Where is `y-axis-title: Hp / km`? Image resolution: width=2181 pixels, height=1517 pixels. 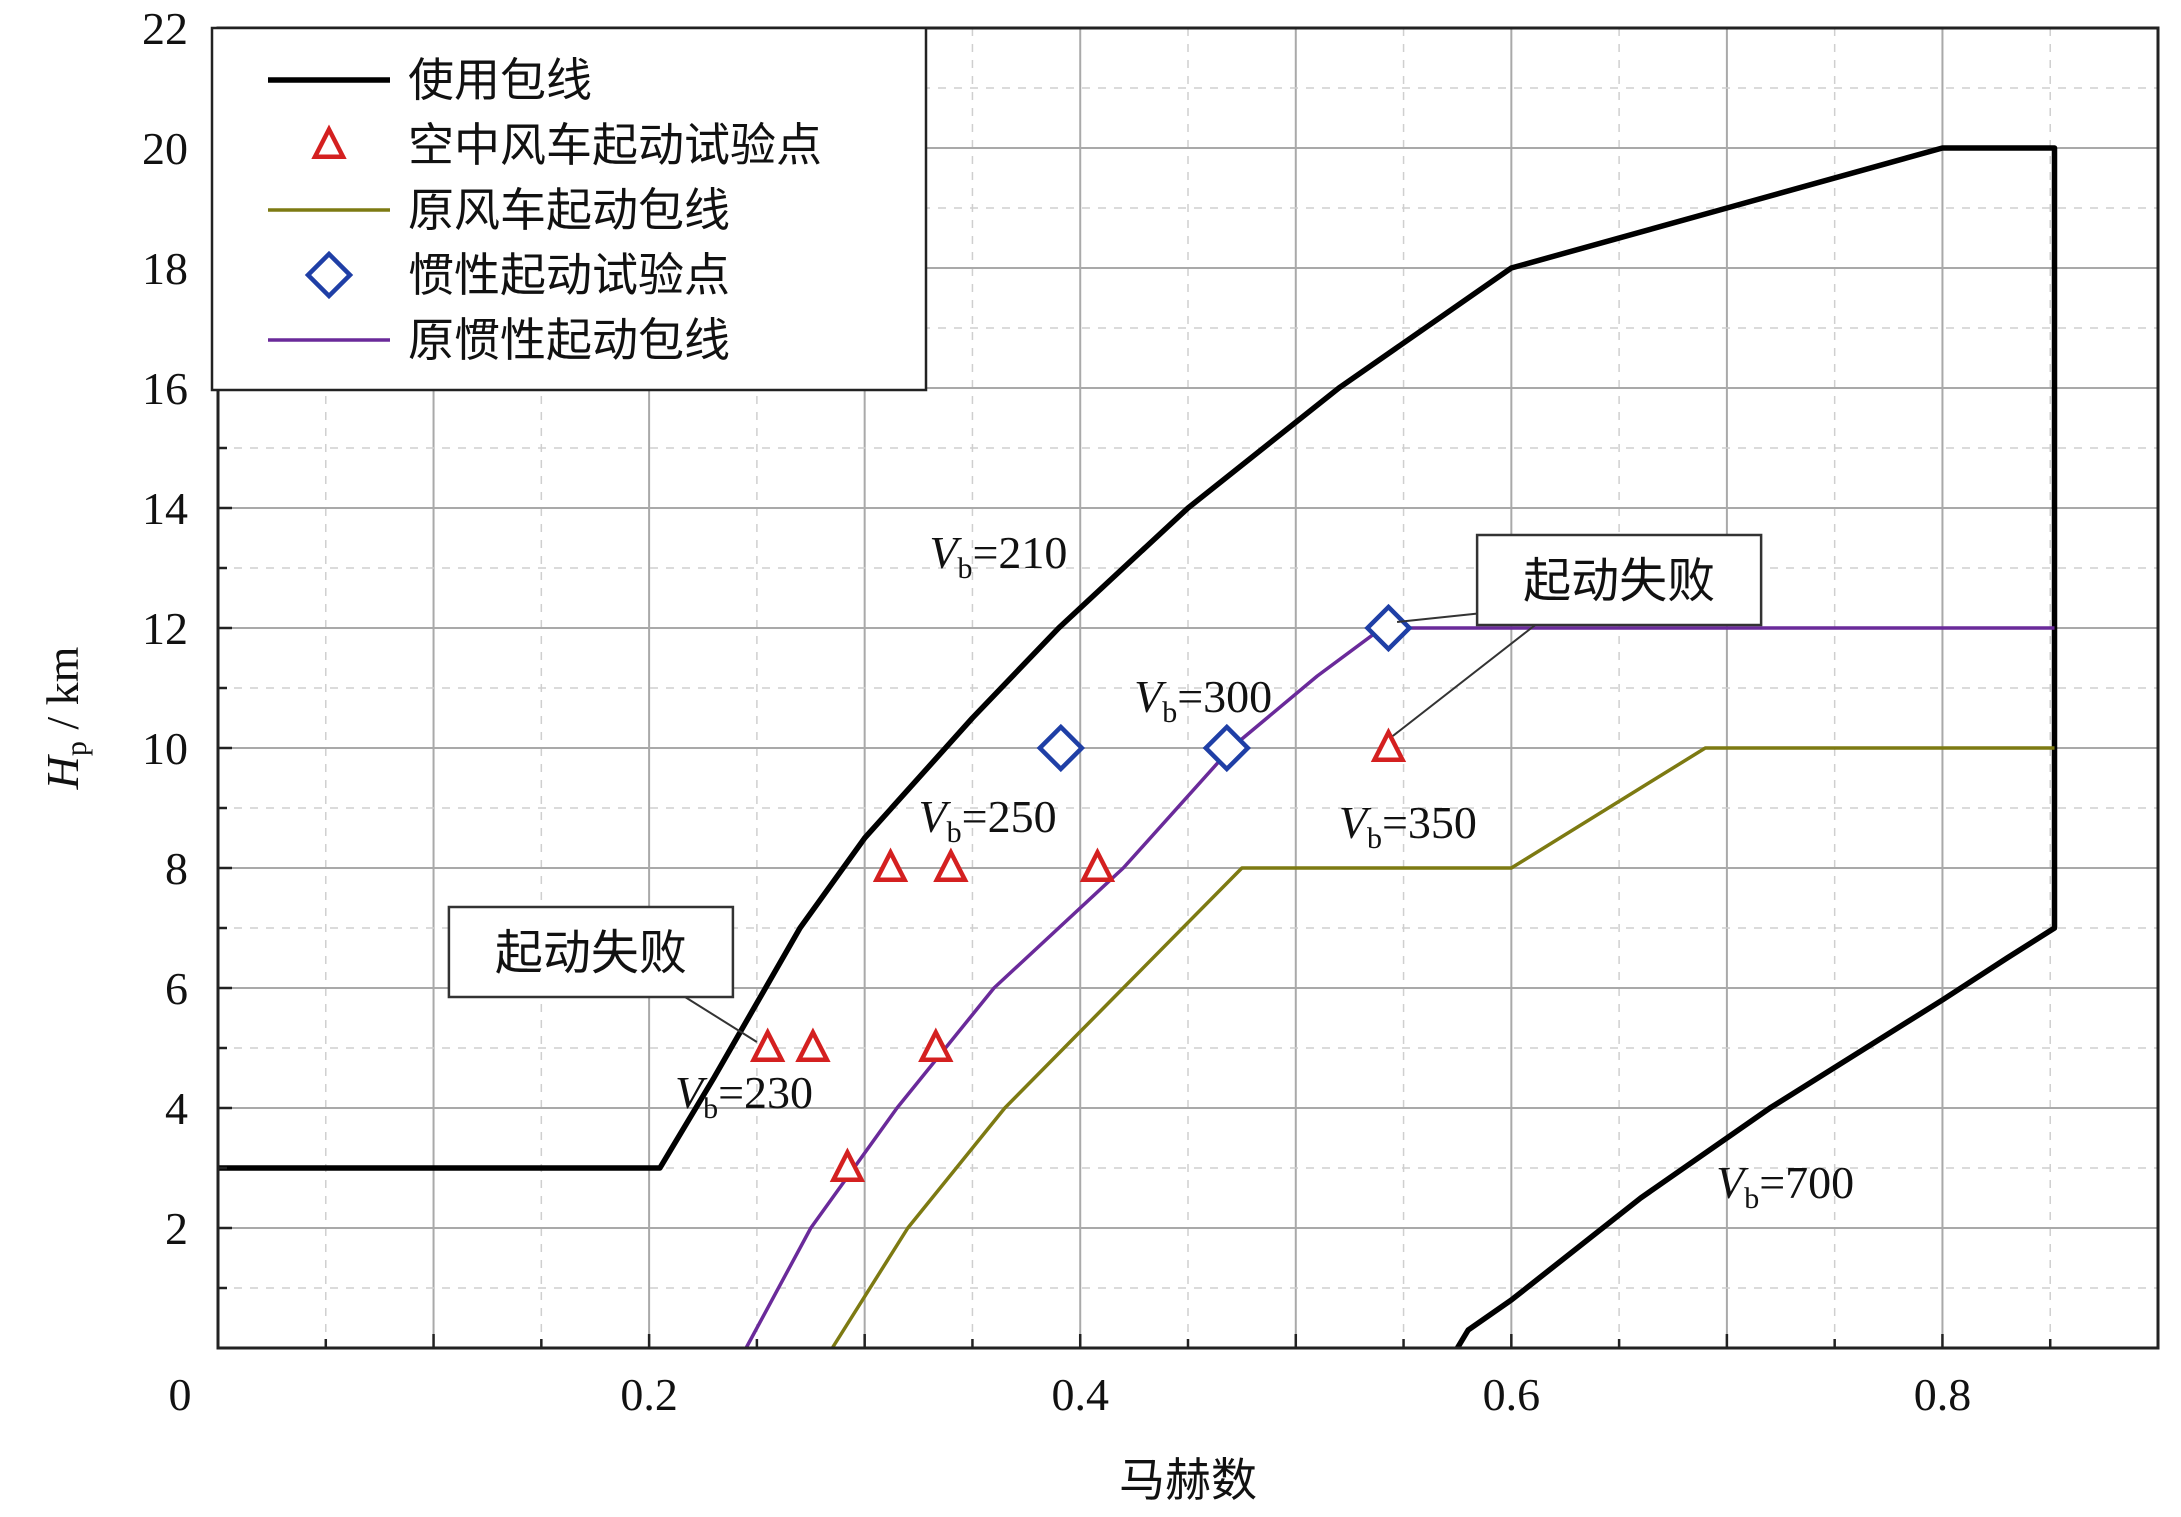
y-axis-title: Hp / km is located at coordinates (65, 718).